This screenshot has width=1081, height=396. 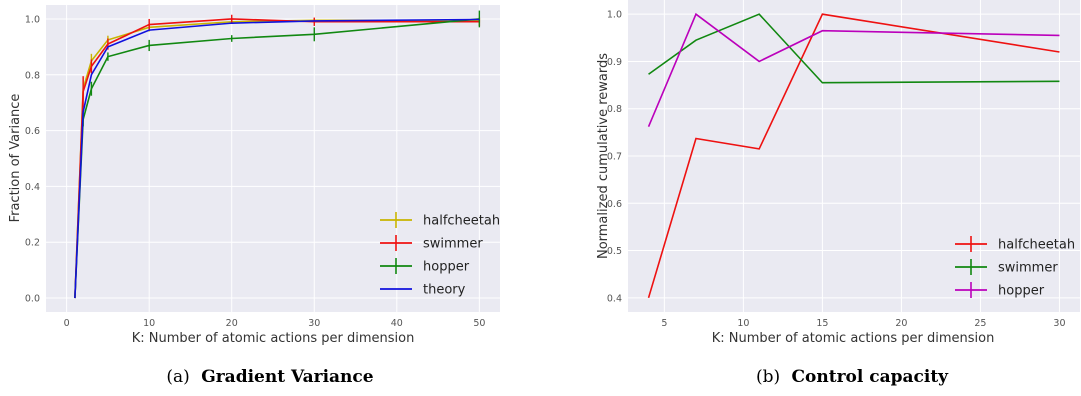 What do you see at coordinates (743, 323) in the screenshot?
I see `x-tick-label-b-1: 10` at bounding box center [743, 323].